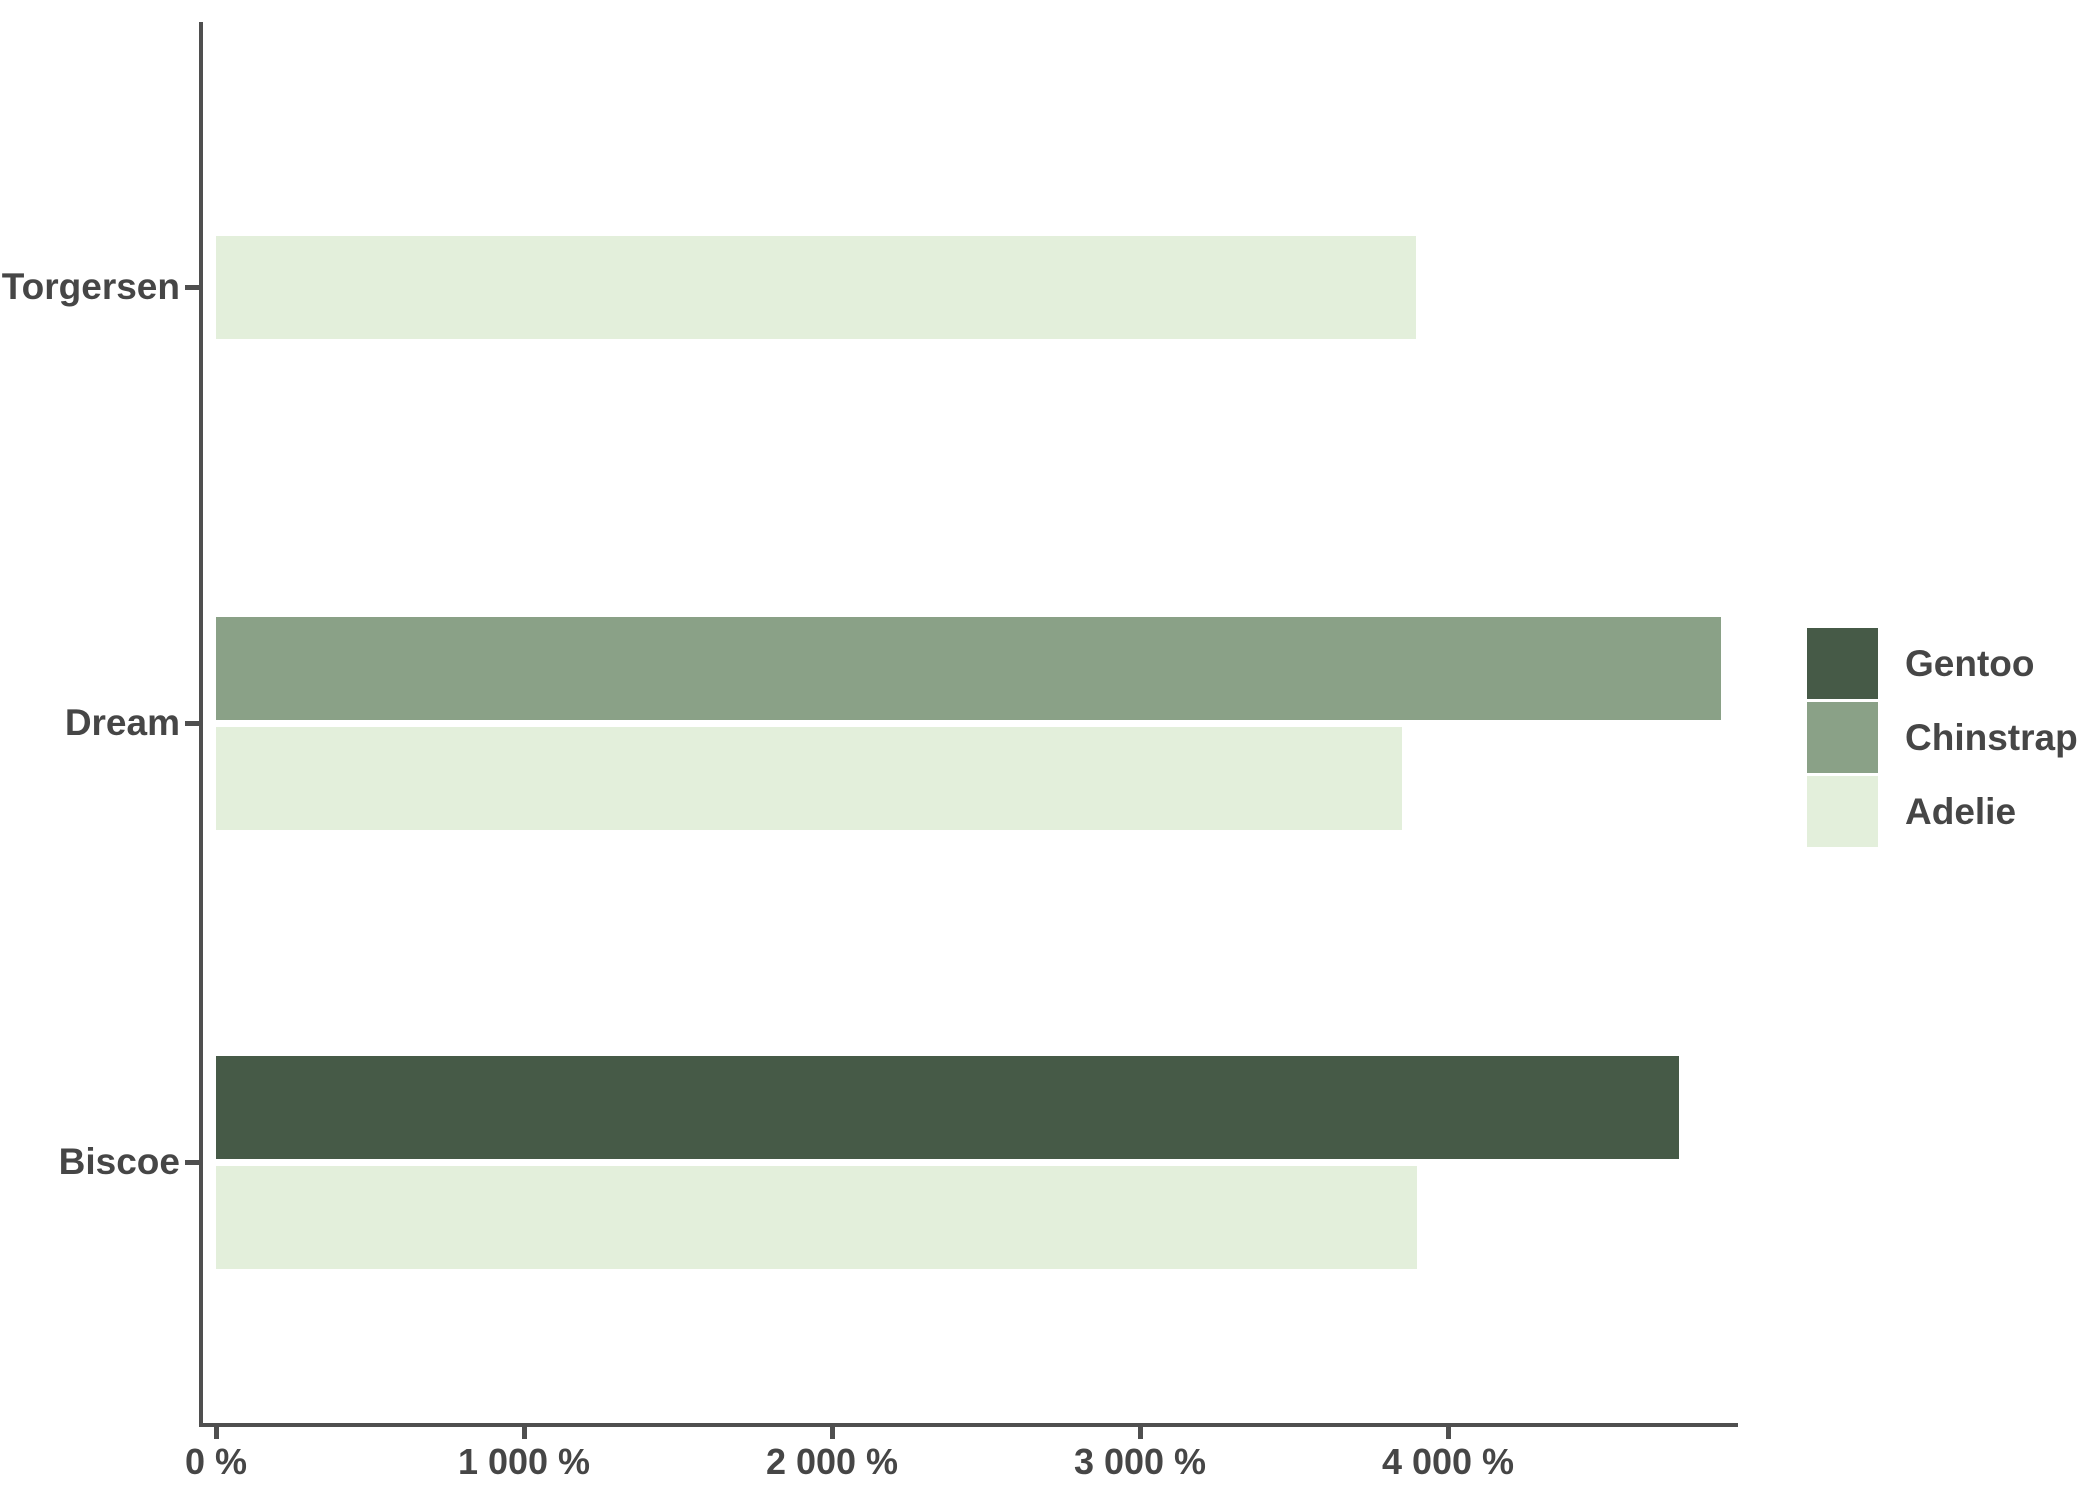 Image resolution: width=2100 pixels, height=1500 pixels. What do you see at coordinates (816, 1217) in the screenshot?
I see `bar-biscoe-adelie` at bounding box center [816, 1217].